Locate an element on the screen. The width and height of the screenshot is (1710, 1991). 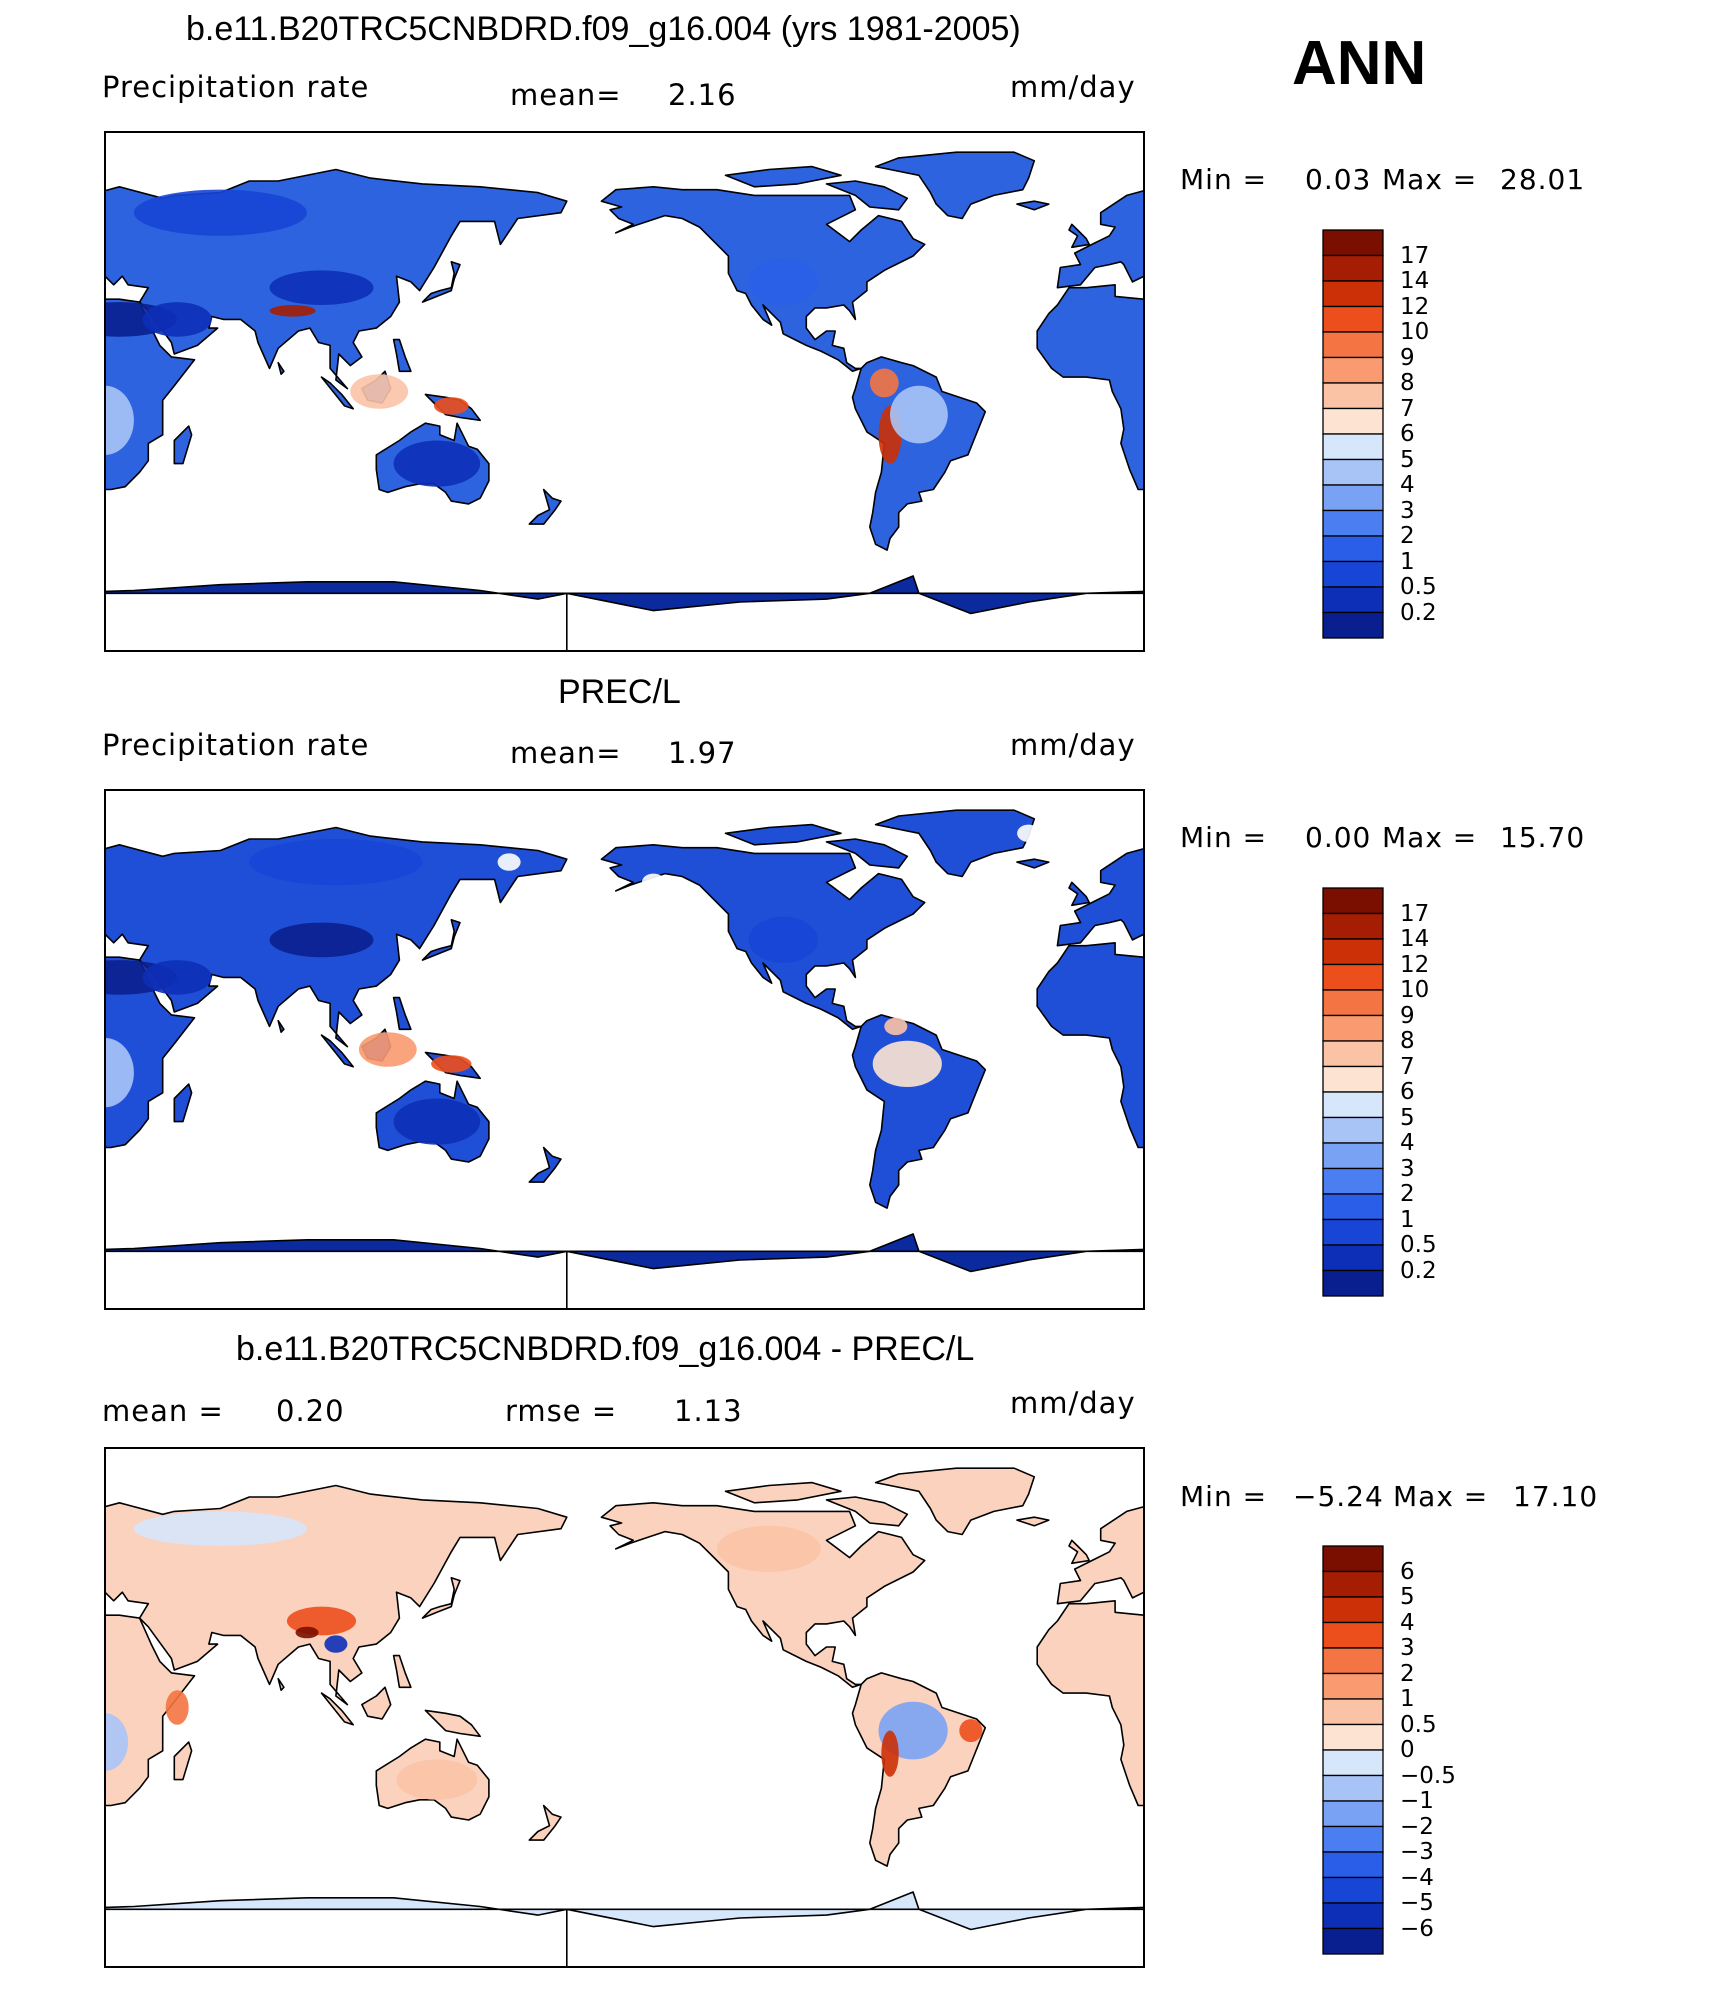
field-colombia is located at coordinates (884, 383).